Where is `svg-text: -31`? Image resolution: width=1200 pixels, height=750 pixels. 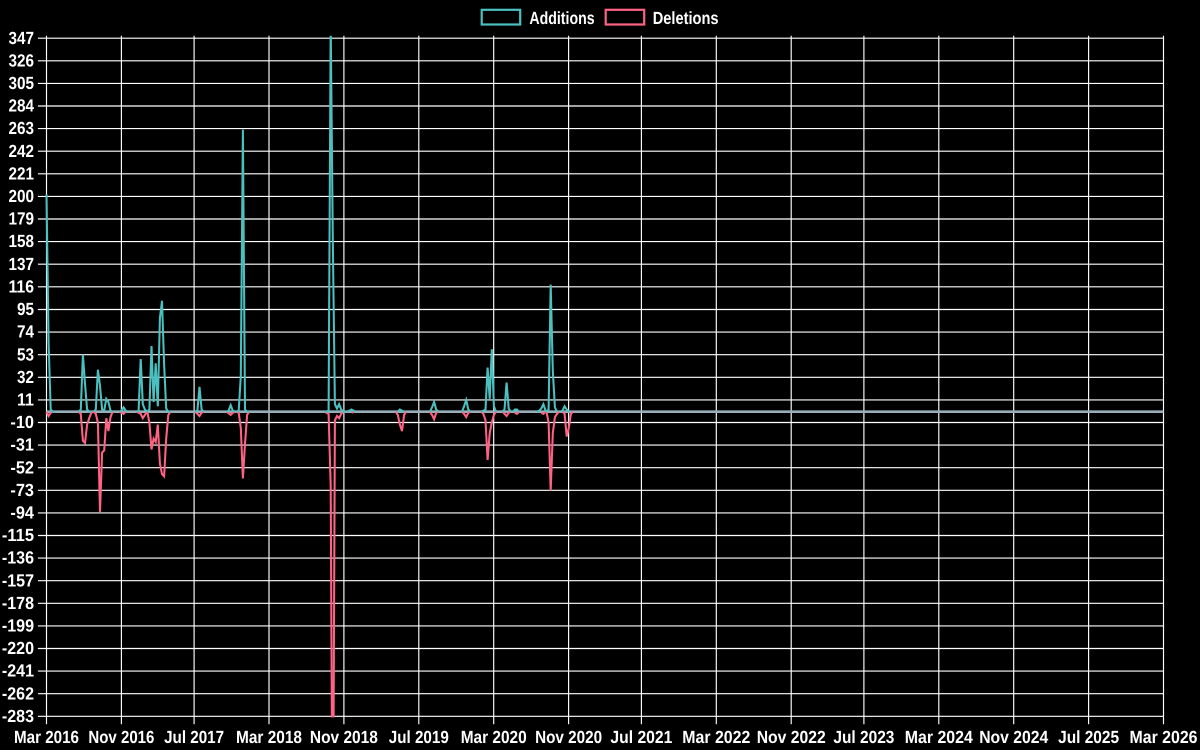
svg-text: -31 is located at coordinates (22, 445).